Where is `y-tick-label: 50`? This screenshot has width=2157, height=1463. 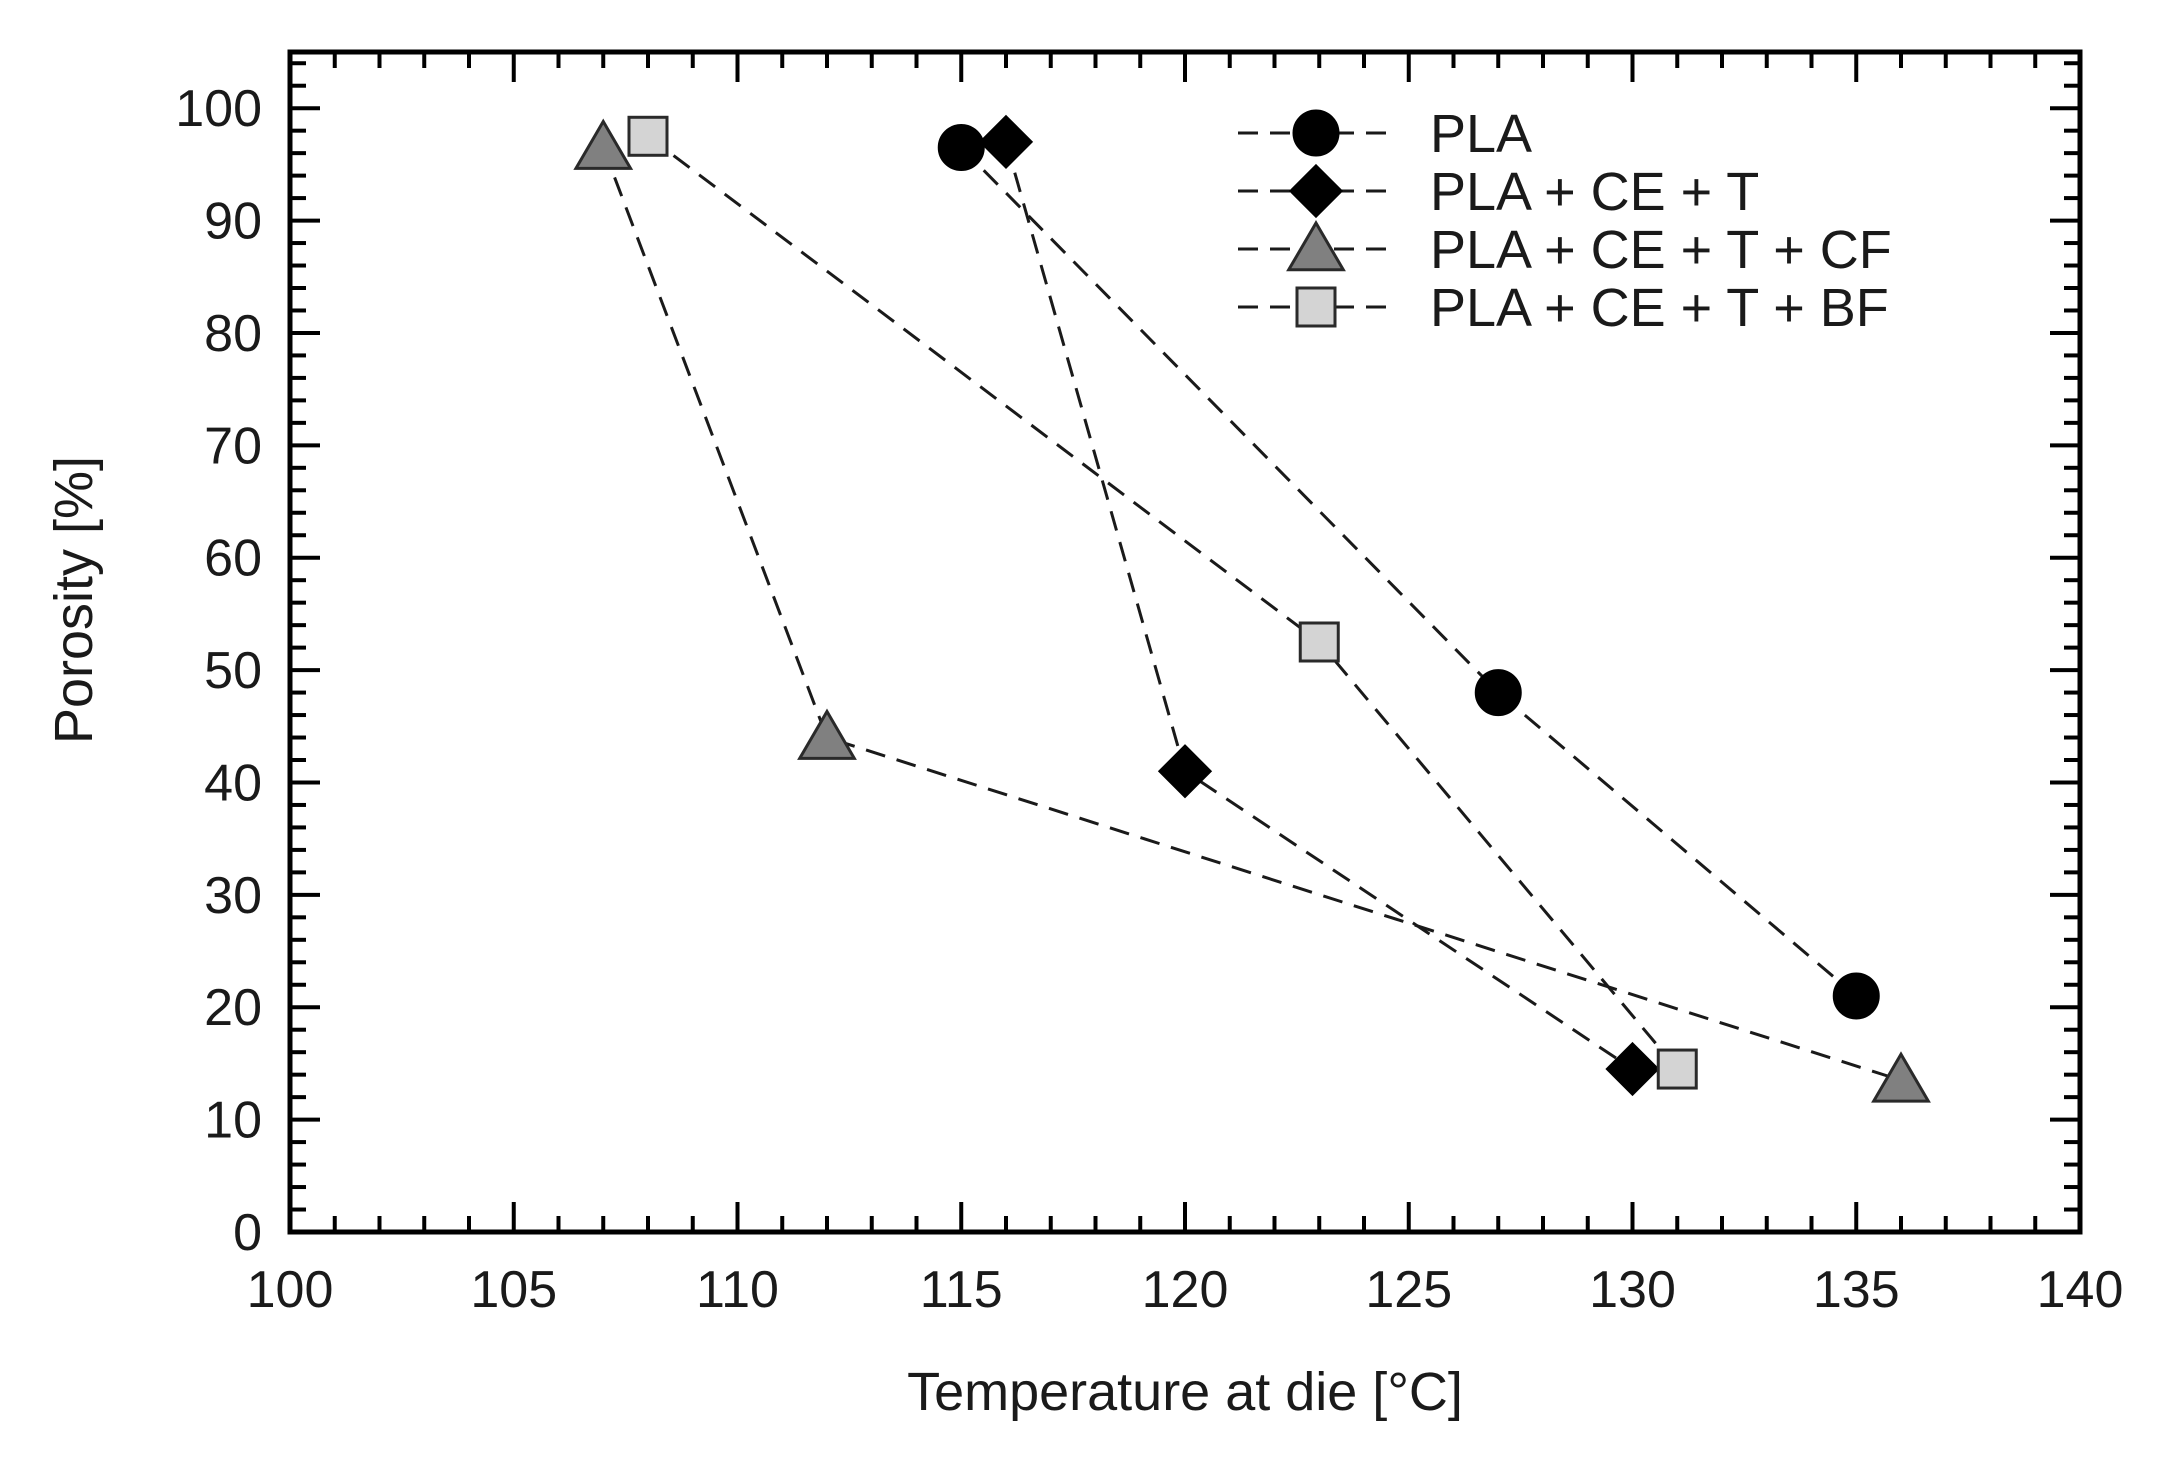 y-tick-label: 50 is located at coordinates (233, 671).